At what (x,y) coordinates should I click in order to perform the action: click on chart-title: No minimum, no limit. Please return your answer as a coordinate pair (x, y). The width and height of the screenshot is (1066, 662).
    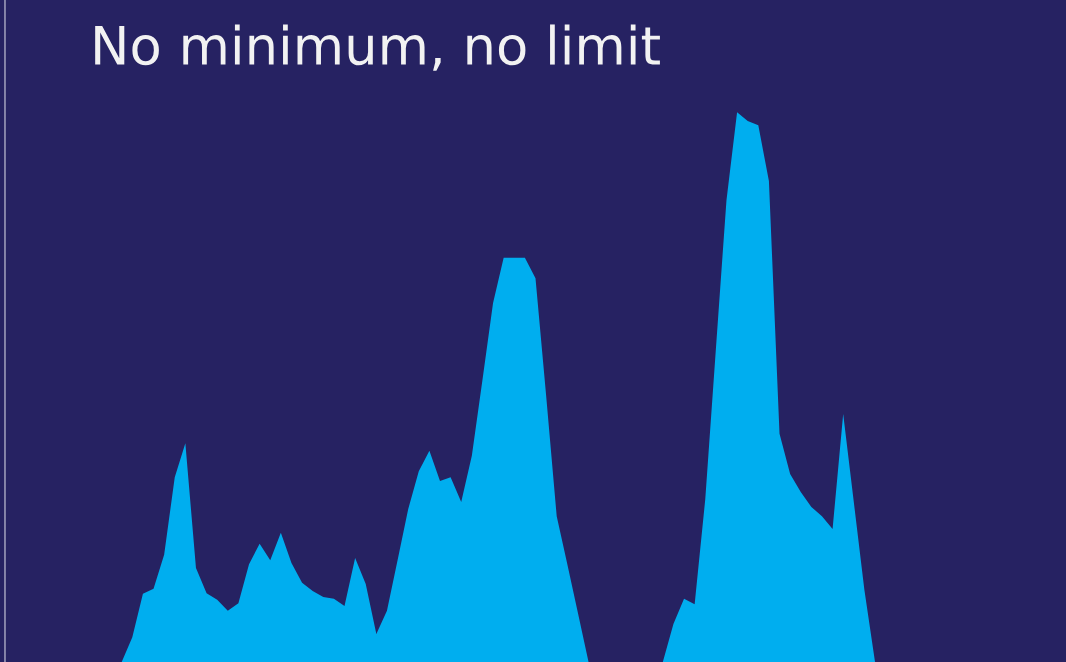
    Looking at the image, I should click on (377, 47).